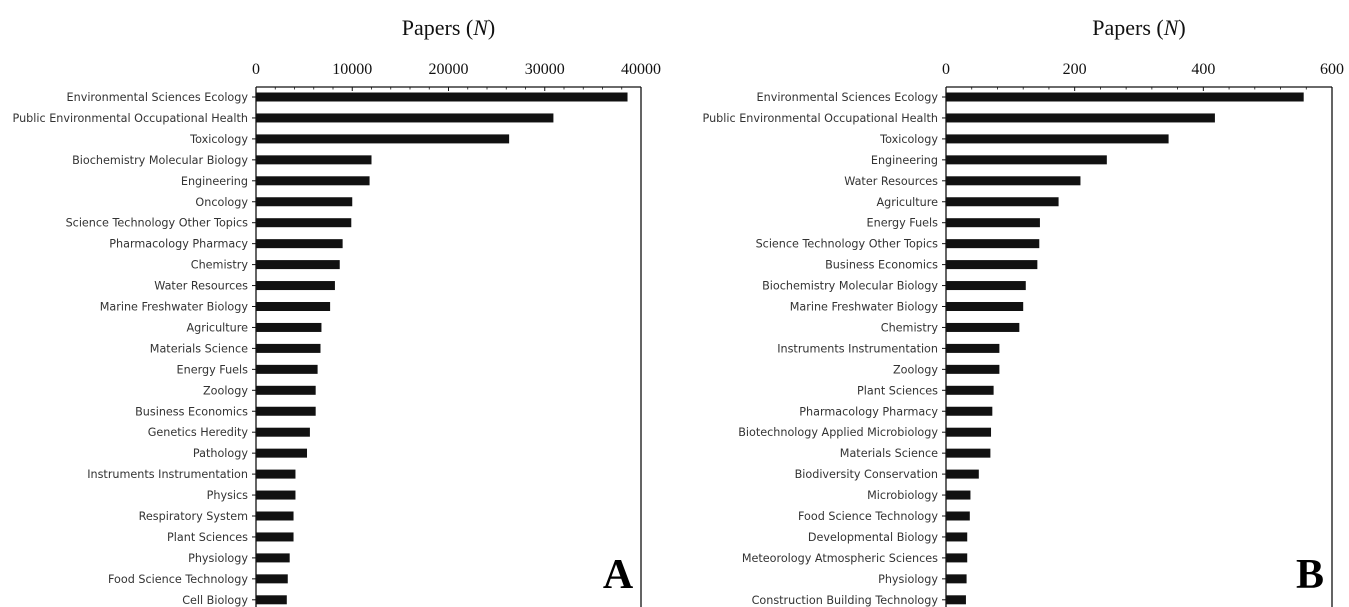 The width and height of the screenshot is (1349, 607). I want to click on category-label: Respiratory System, so click(193, 516).